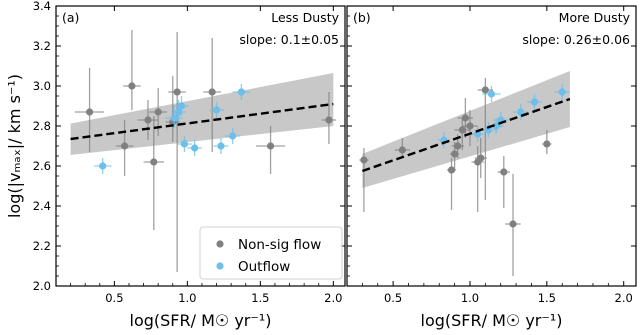 This screenshot has height=335, width=643. Describe the element at coordinates (14, 146) in the screenshot. I see `y-axis-label: log(|vₘₐₓ|/ km s⁻¹)` at that location.